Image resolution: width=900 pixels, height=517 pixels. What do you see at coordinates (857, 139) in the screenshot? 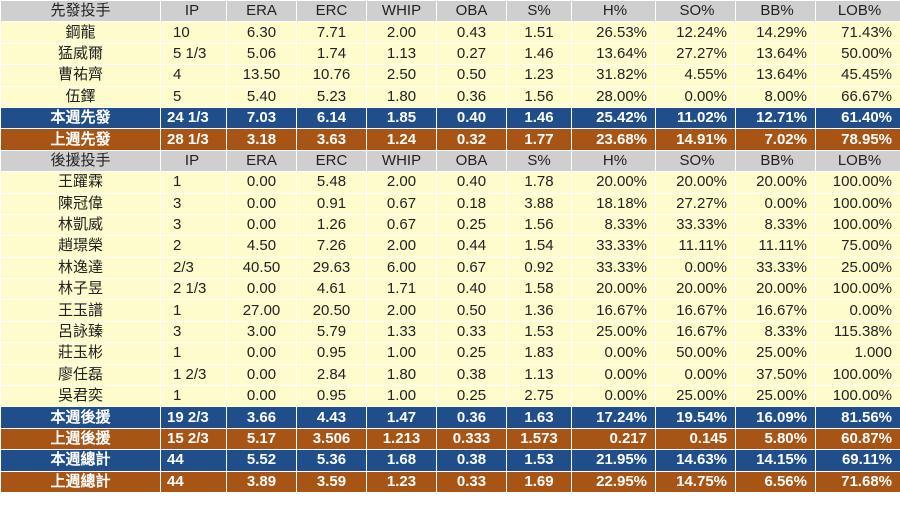
I see `summary-stat-lob: 78.95%` at bounding box center [857, 139].